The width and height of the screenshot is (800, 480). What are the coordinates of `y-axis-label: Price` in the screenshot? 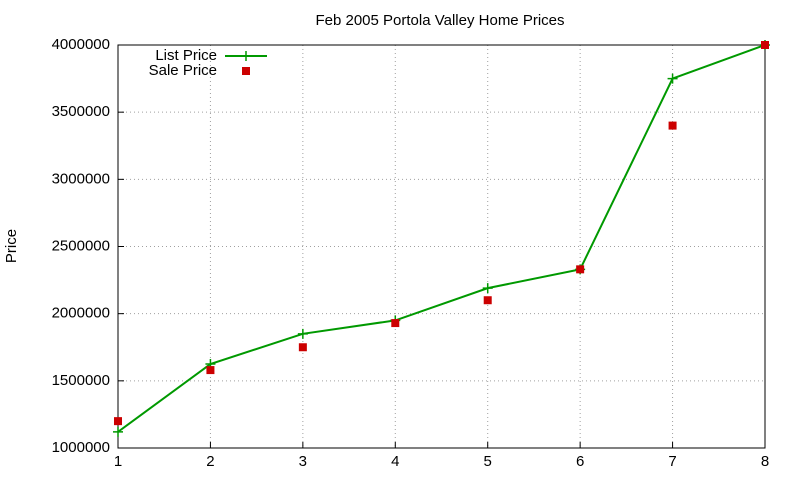 It's located at (11, 246).